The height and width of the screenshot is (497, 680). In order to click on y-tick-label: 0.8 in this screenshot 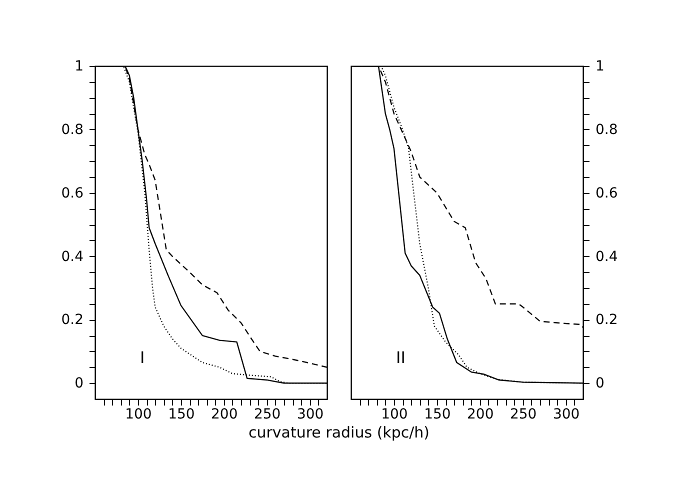, I will do `click(72, 130)`.